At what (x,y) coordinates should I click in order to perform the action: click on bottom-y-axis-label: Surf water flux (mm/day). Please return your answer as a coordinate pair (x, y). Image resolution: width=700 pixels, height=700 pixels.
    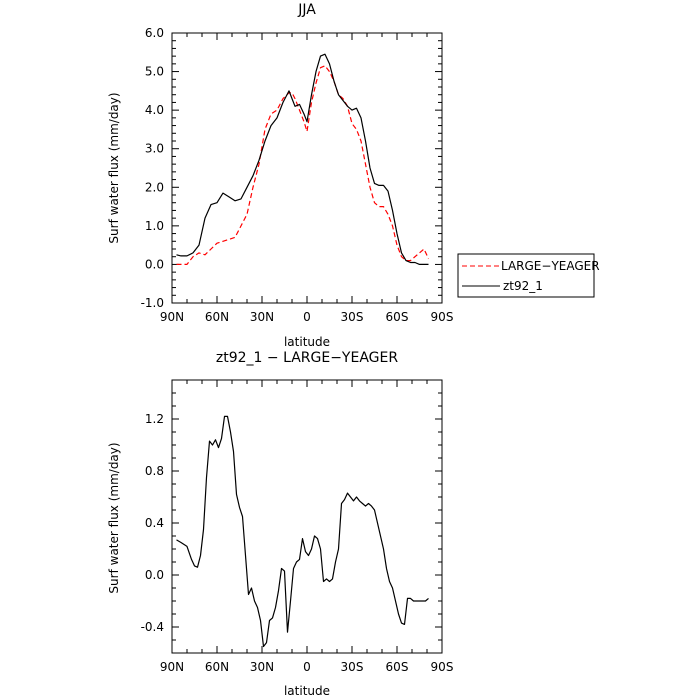
    Looking at the image, I should click on (114, 517).